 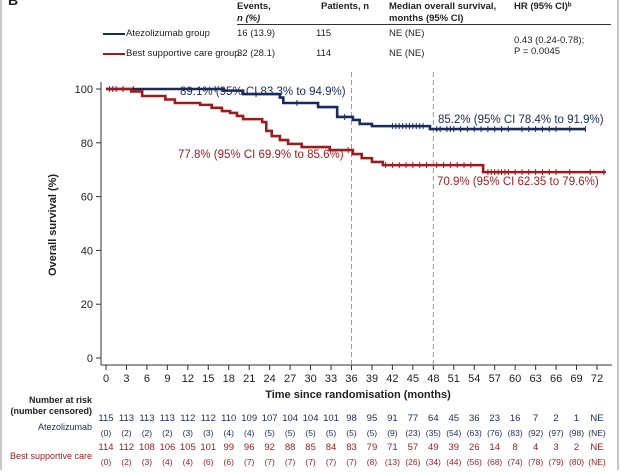 I want to click on y-tick-label: 80, so click(x=87, y=144).